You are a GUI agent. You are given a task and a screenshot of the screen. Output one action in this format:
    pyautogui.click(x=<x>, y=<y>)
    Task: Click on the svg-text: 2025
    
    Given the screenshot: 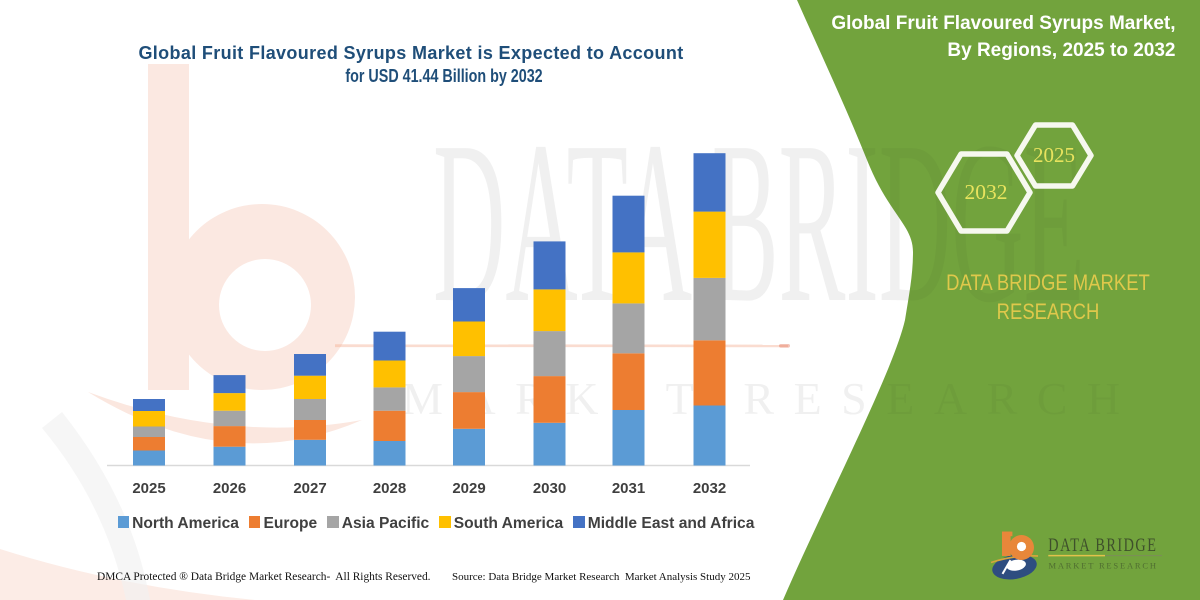 What is the action you would take?
    pyautogui.click(x=1054, y=155)
    